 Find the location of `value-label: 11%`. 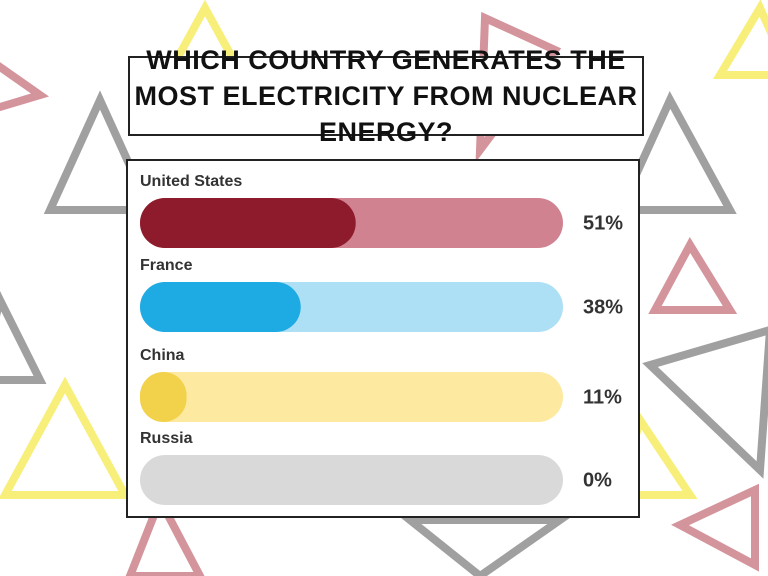

value-label: 11% is located at coordinates (602, 397).